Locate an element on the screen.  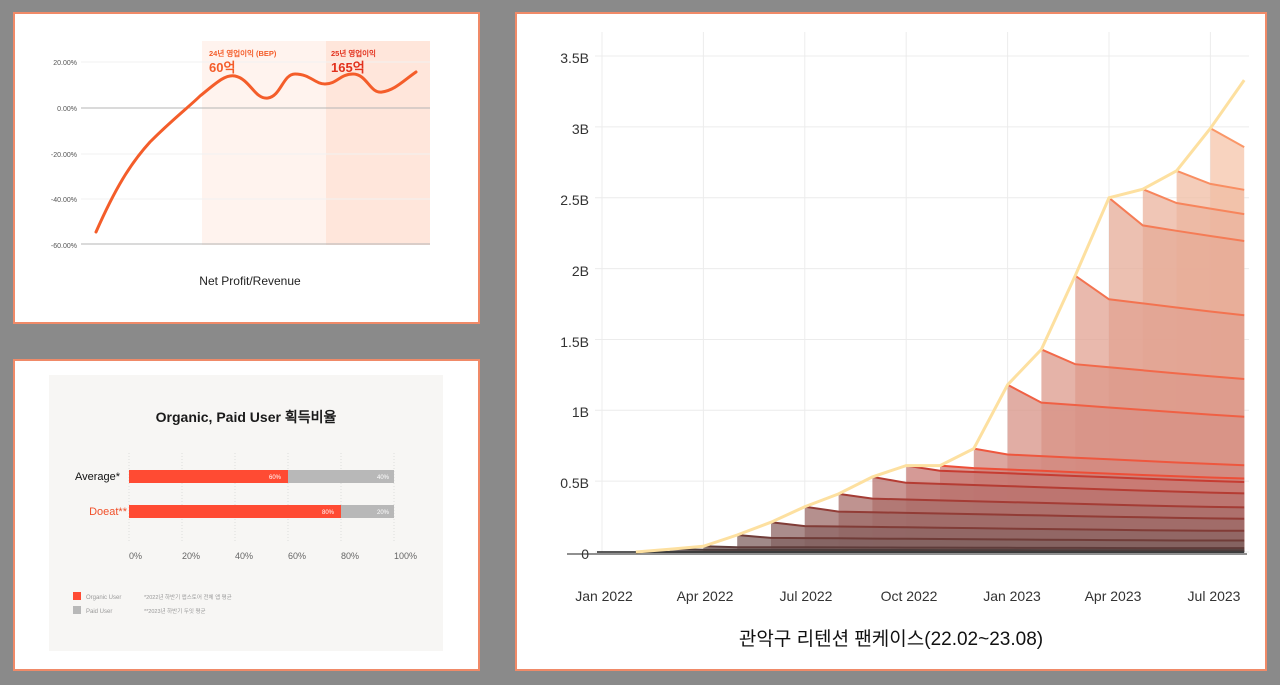
chart-title: Organic, Paid User 획득비율 is located at coordinates (246, 417).